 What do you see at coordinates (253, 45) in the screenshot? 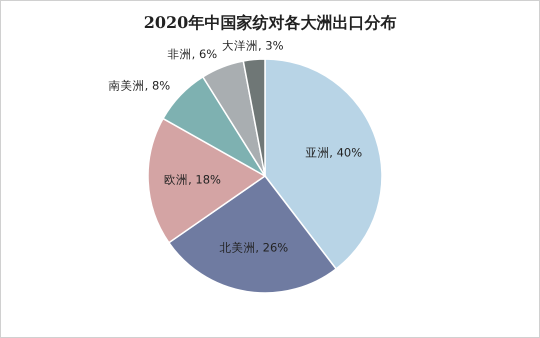
I see `slice-label: 大洋洲, 3%` at bounding box center [253, 45].